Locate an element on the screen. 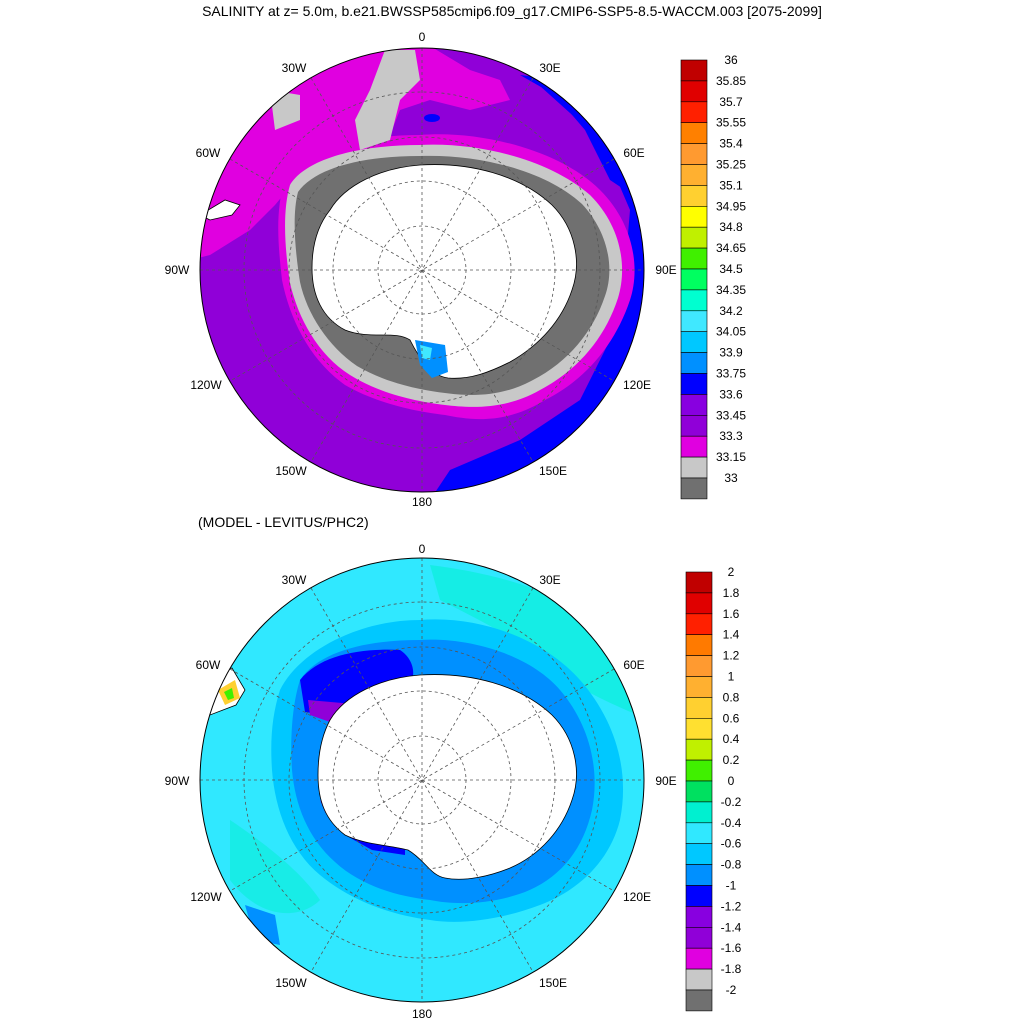 The width and height of the screenshot is (1024, 1024). colorbar-label: 35.7 is located at coordinates (731, 102).